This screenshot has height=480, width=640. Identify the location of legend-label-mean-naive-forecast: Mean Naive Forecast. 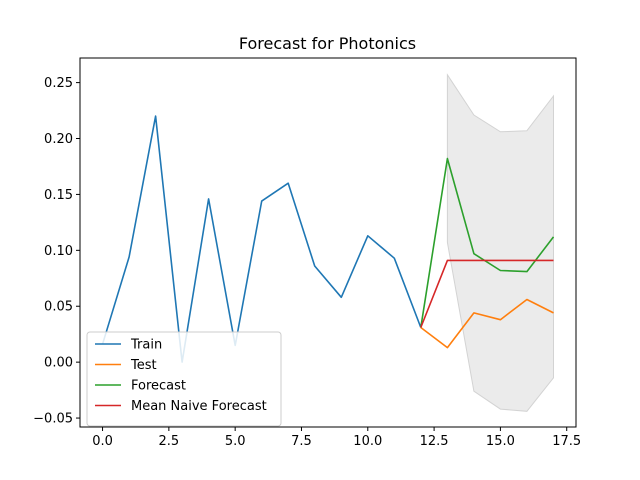
(199, 406).